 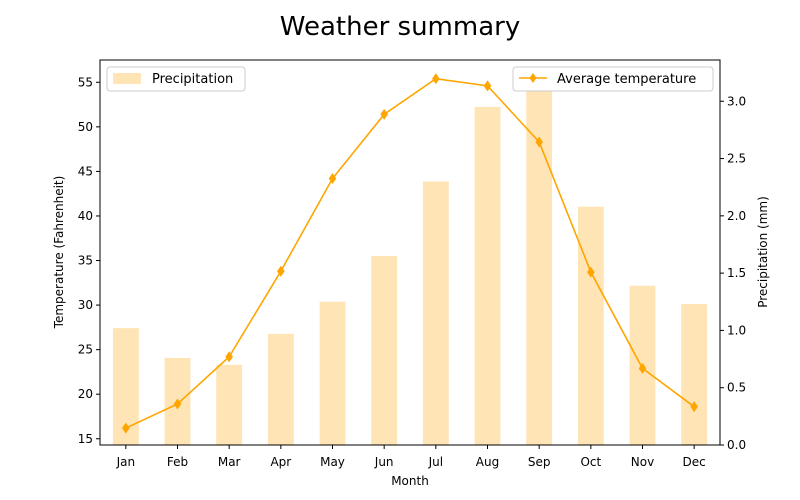 What do you see at coordinates (736, 330) in the screenshot?
I see `right-y-tick-label-1.0: 1.0` at bounding box center [736, 330].